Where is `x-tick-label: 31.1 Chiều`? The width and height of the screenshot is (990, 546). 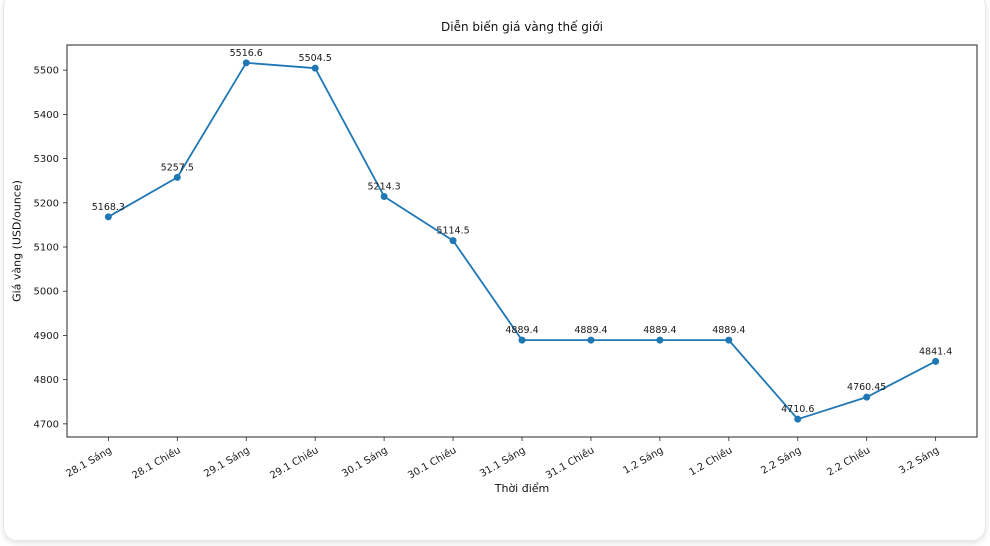 x-tick-label: 31.1 Chiều is located at coordinates (570, 462).